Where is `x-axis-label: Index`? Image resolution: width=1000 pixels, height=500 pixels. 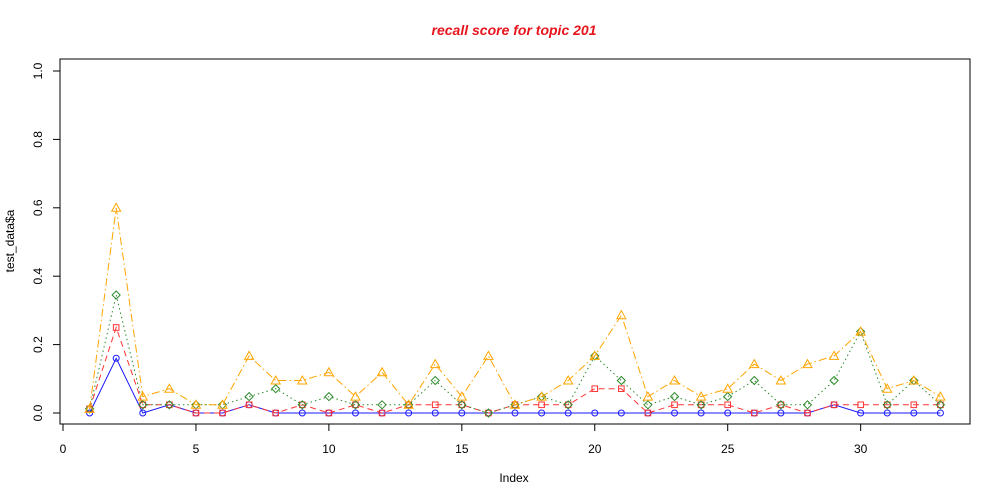 x-axis-label: Index is located at coordinates (513, 478).